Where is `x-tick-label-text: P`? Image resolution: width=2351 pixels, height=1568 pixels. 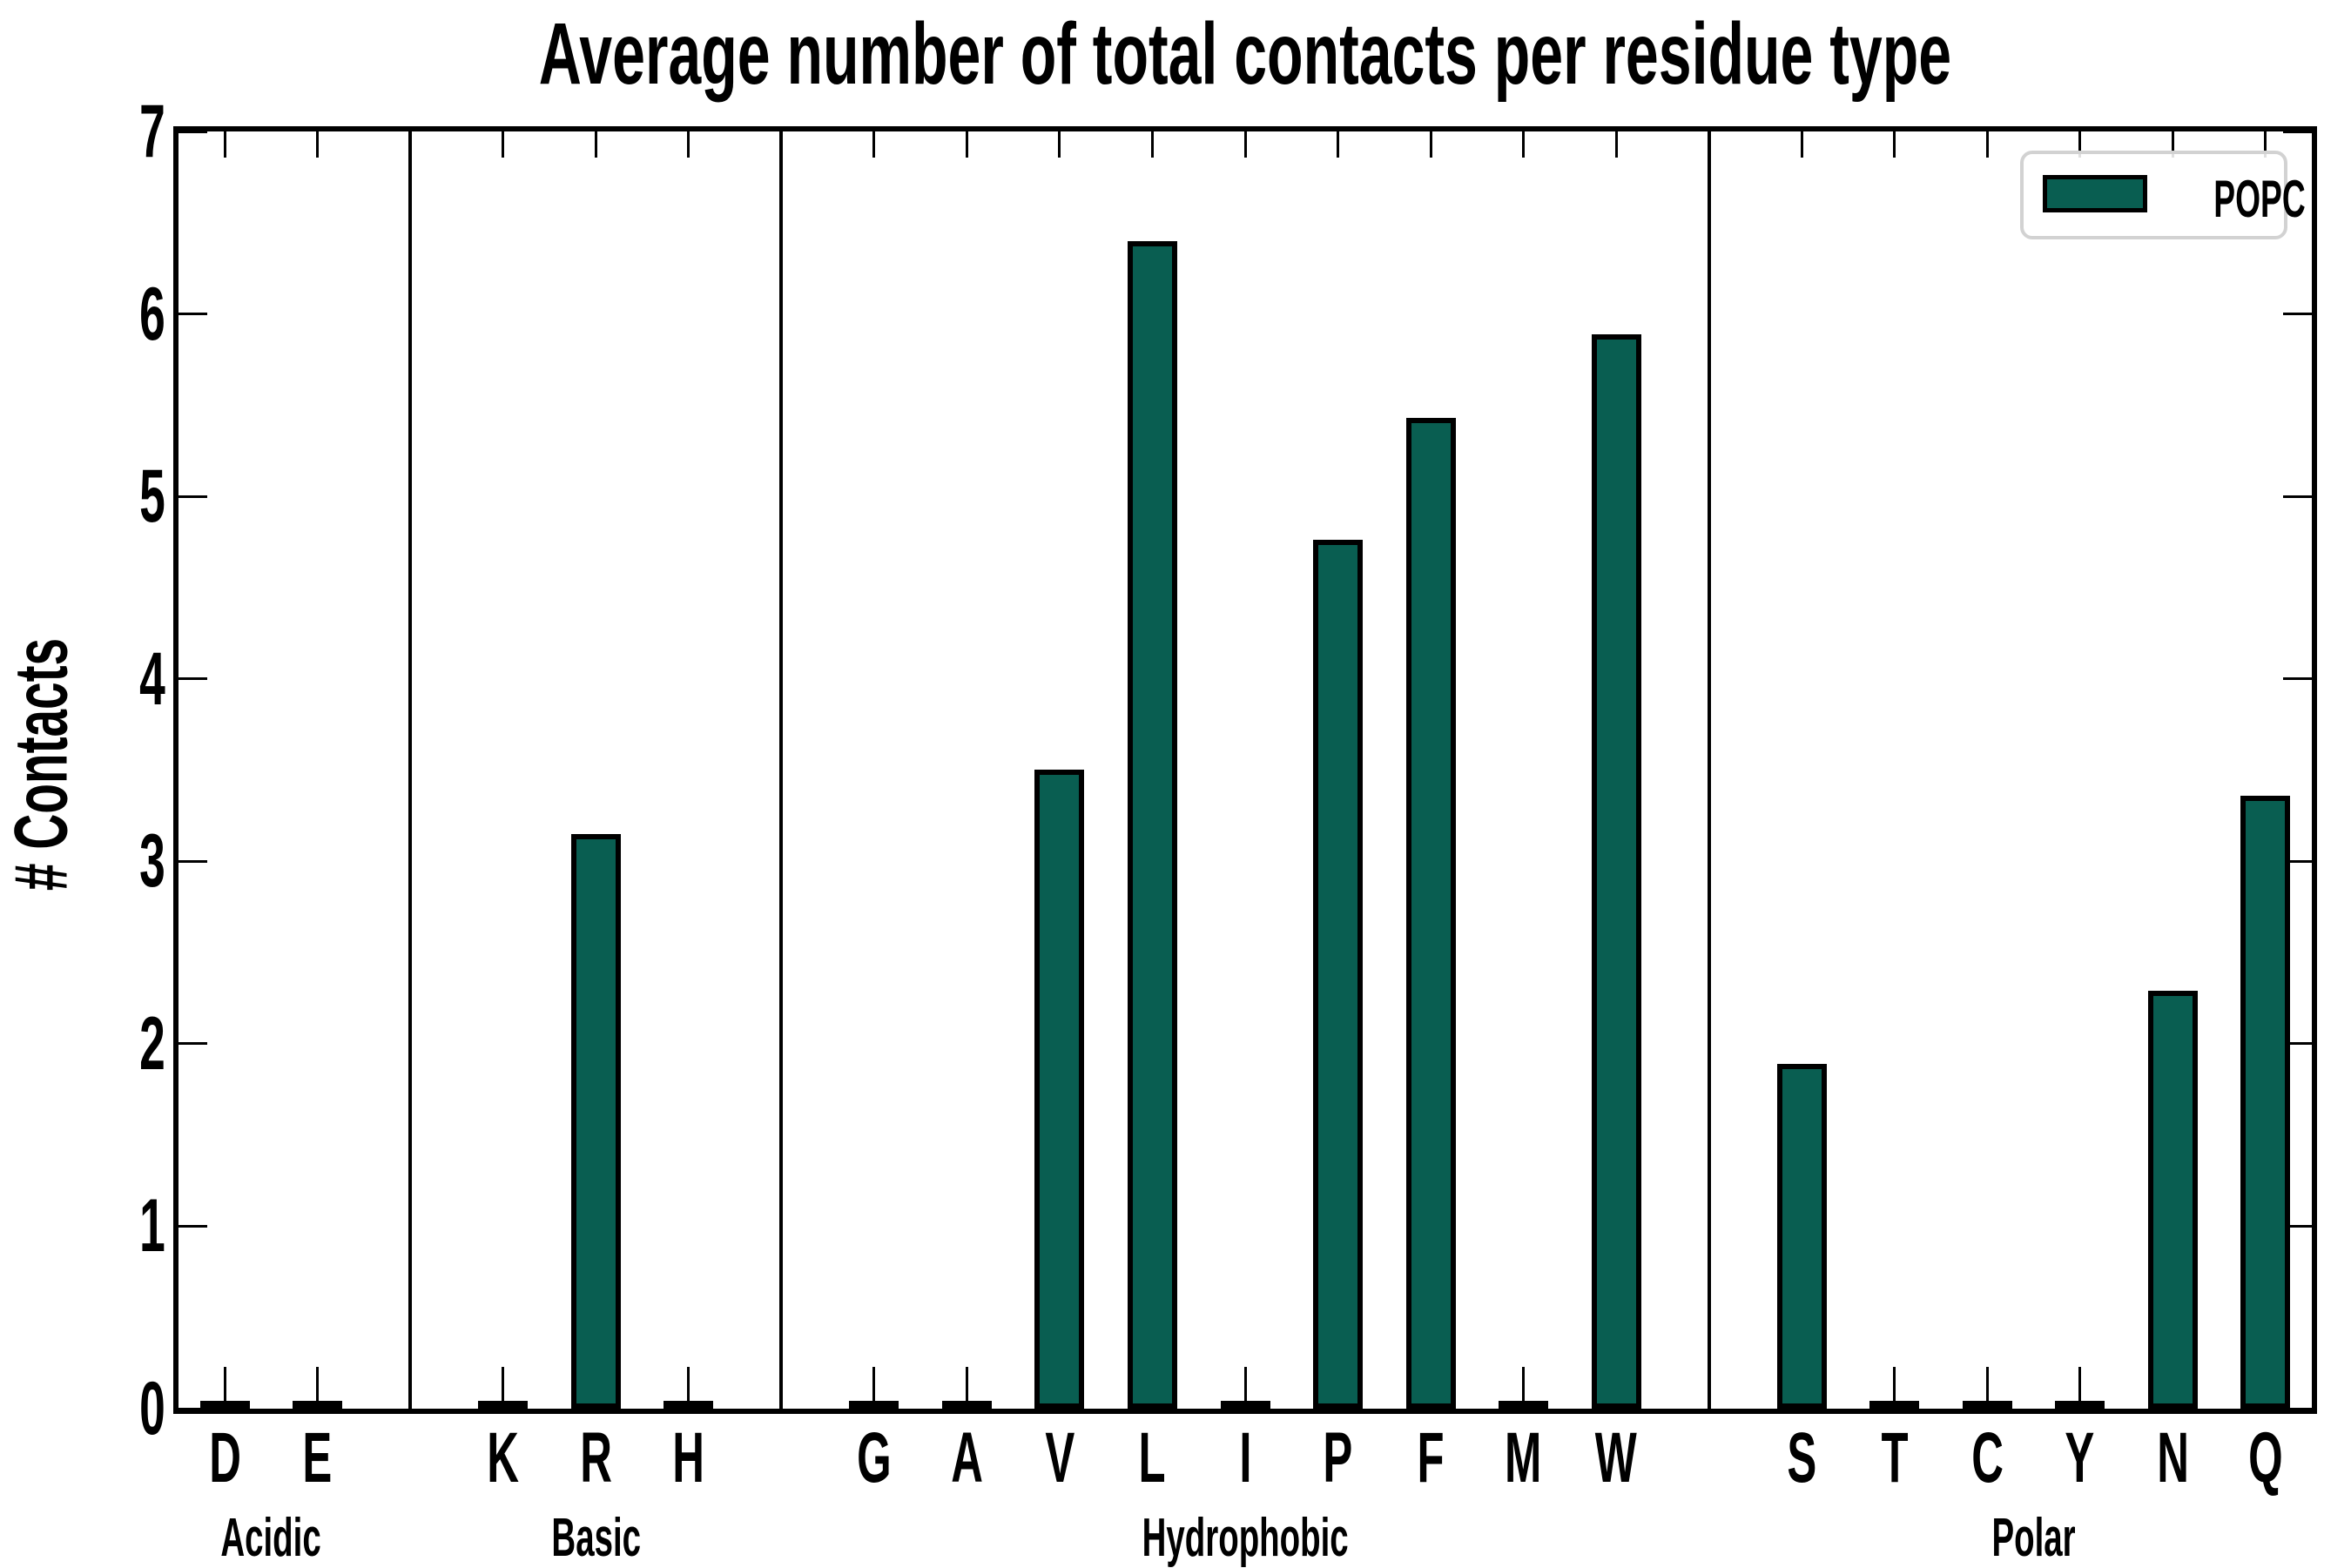
x-tick-label-text: P is located at coordinates (1338, 1457).